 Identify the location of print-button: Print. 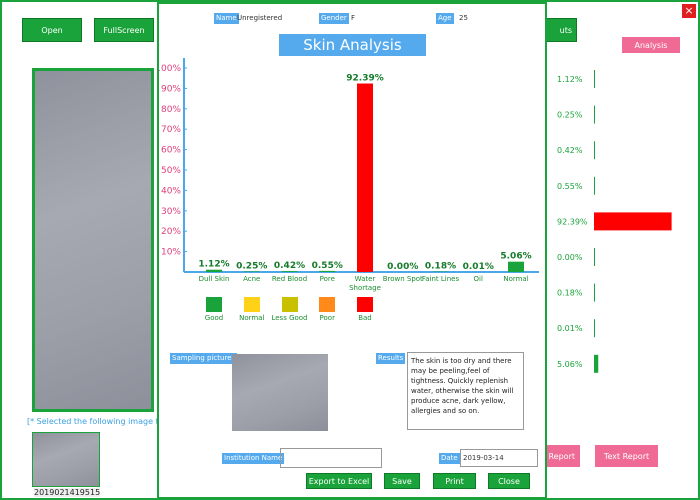
(454, 481).